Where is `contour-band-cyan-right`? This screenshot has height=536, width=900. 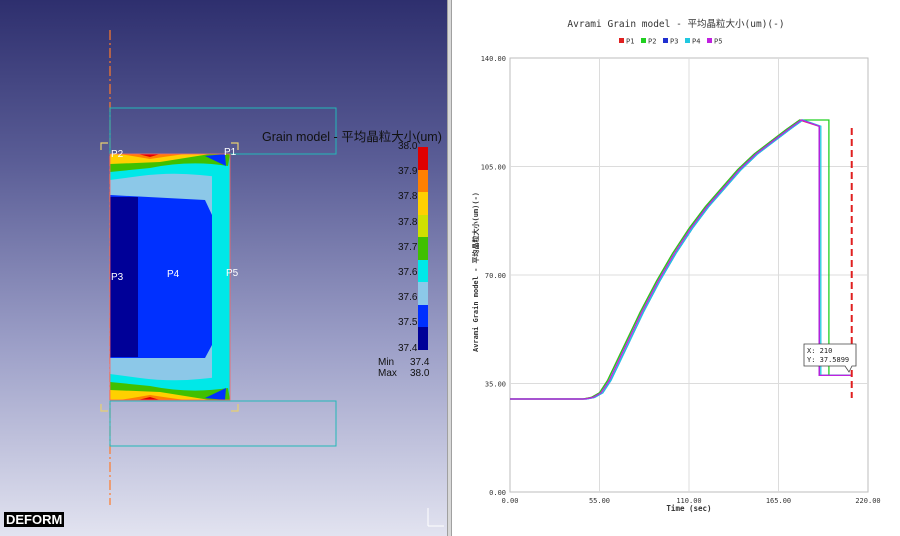 contour-band-cyan-right is located at coordinates (221, 276).